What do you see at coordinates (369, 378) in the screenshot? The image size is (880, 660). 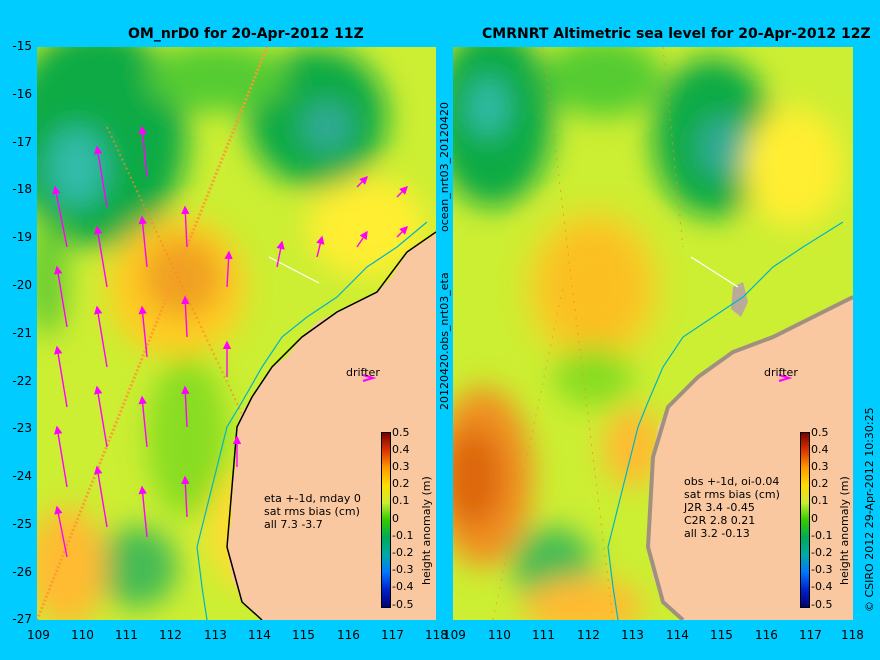 I see `left-drifter-marker` at bounding box center [369, 378].